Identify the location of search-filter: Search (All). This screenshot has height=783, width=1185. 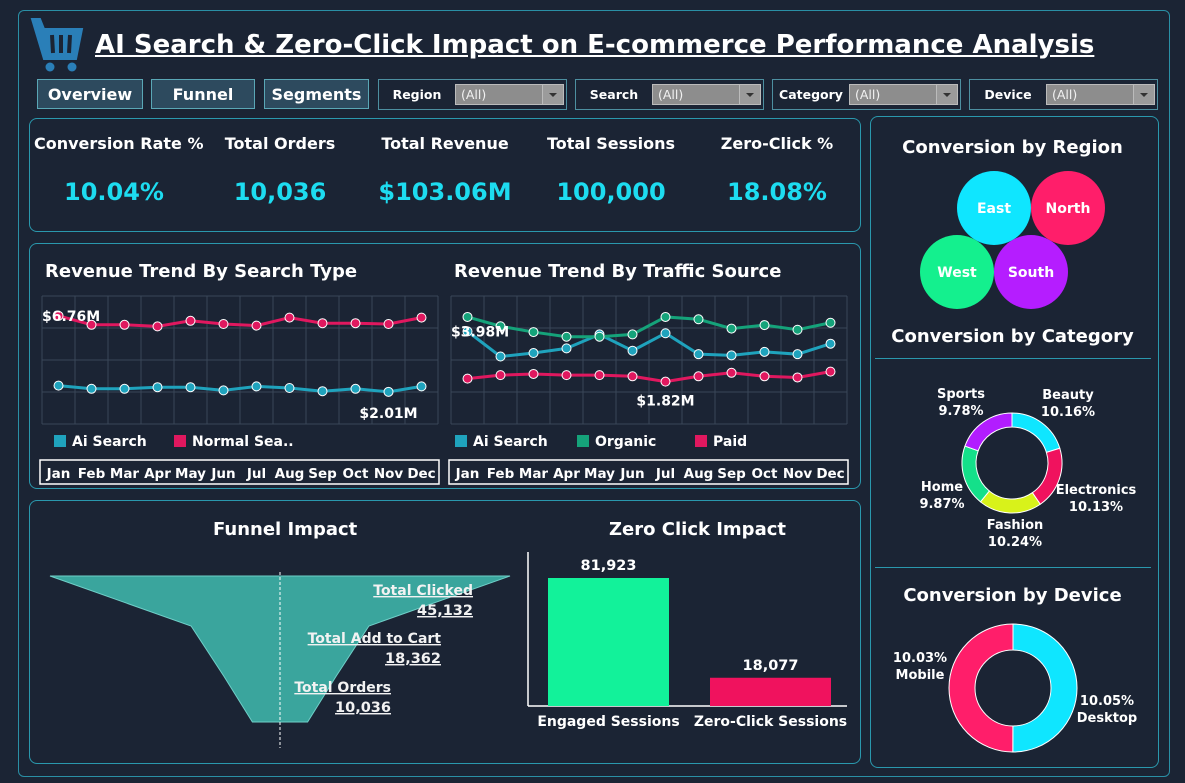
(669, 94).